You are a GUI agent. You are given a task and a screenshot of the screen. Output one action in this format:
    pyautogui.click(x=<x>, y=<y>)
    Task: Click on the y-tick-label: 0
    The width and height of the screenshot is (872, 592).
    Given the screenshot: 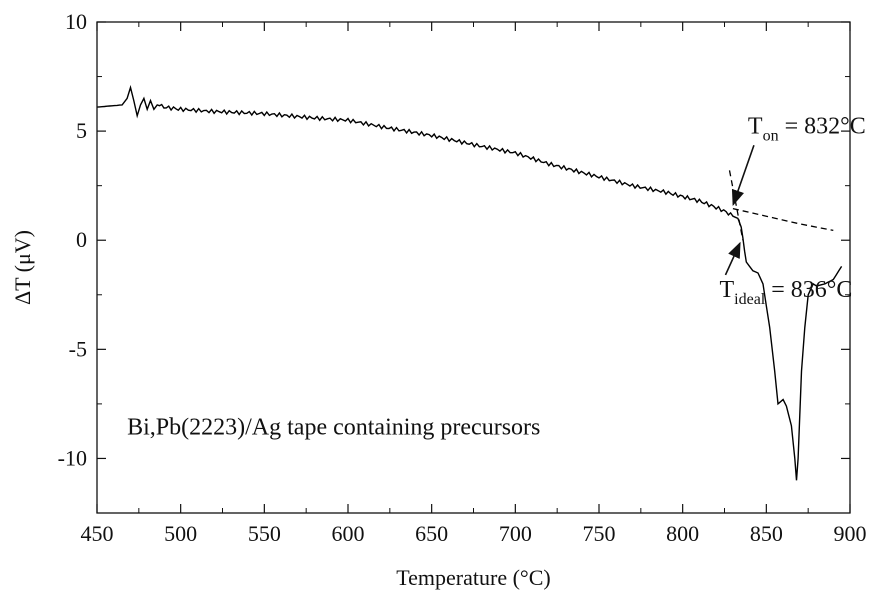 What is the action you would take?
    pyautogui.click(x=81, y=239)
    